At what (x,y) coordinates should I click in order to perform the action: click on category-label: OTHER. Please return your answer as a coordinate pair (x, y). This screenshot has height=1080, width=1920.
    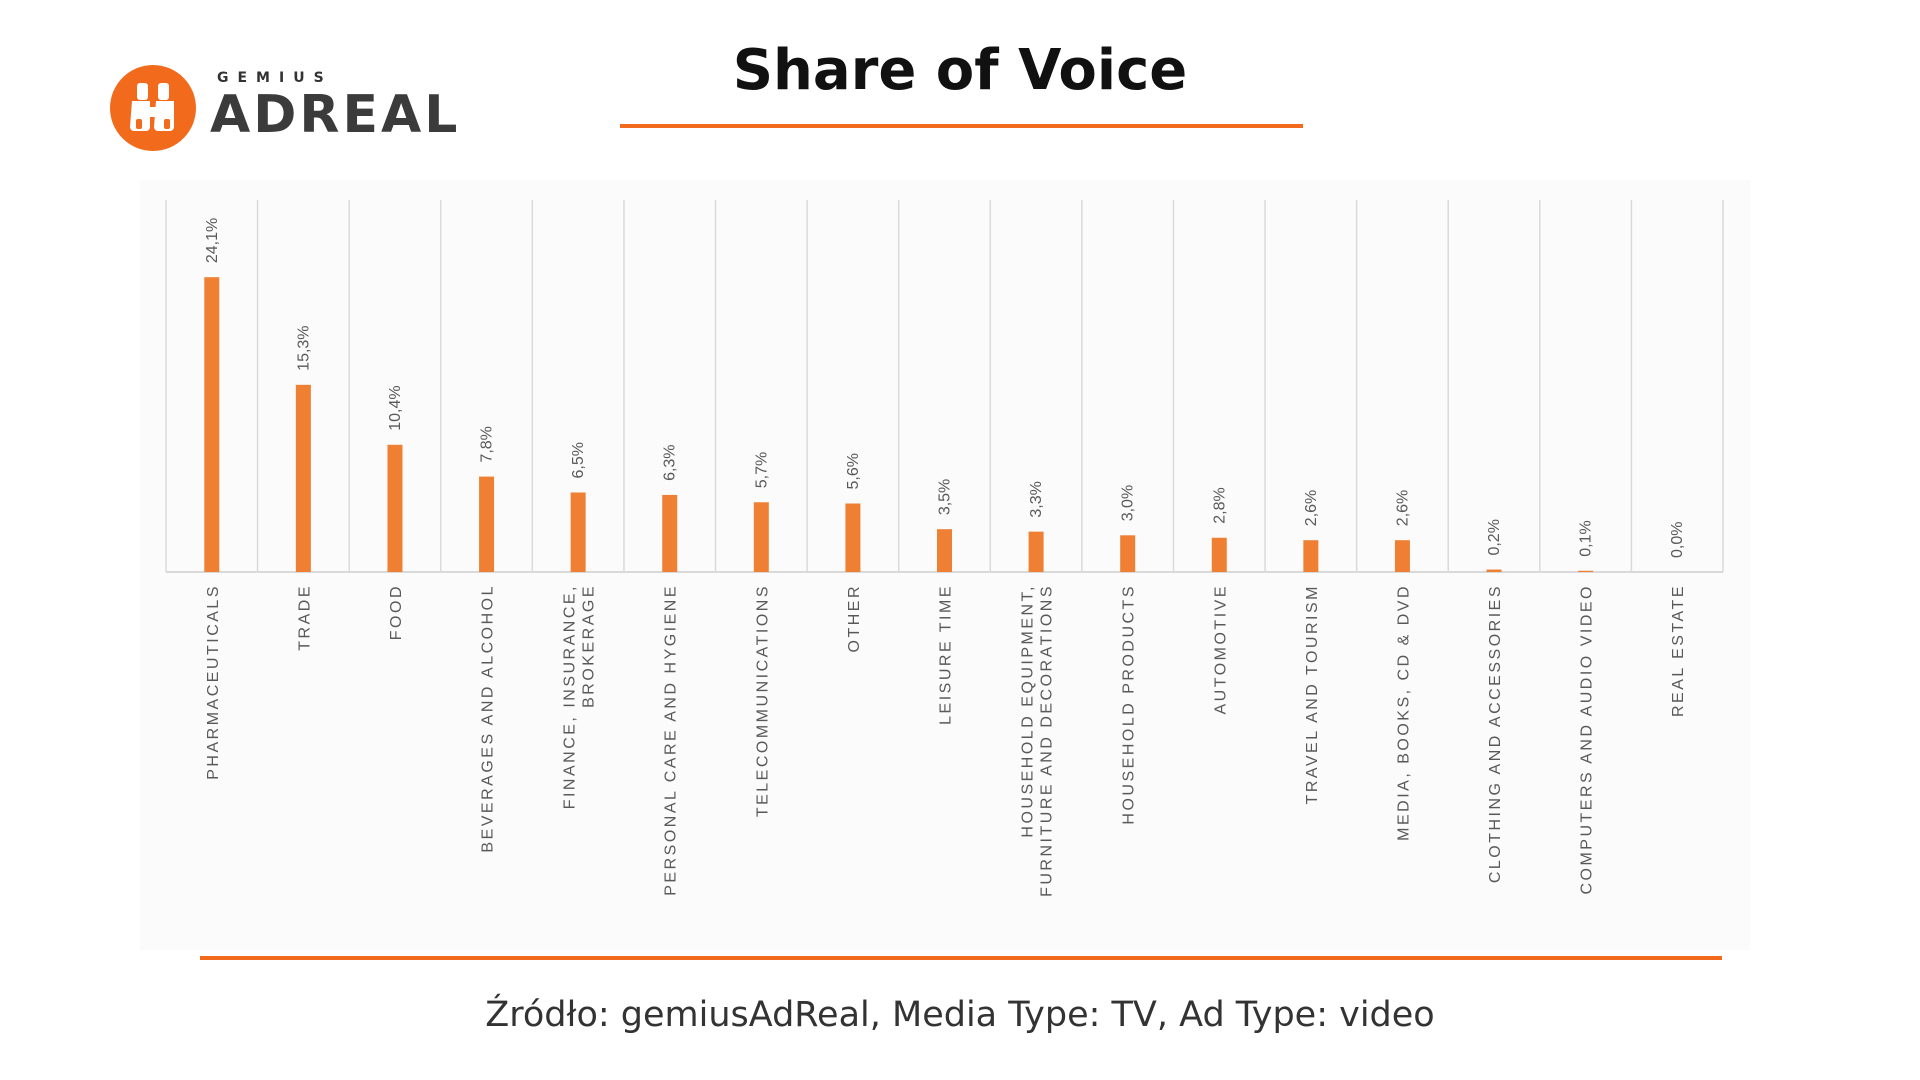
    Looking at the image, I should click on (854, 618).